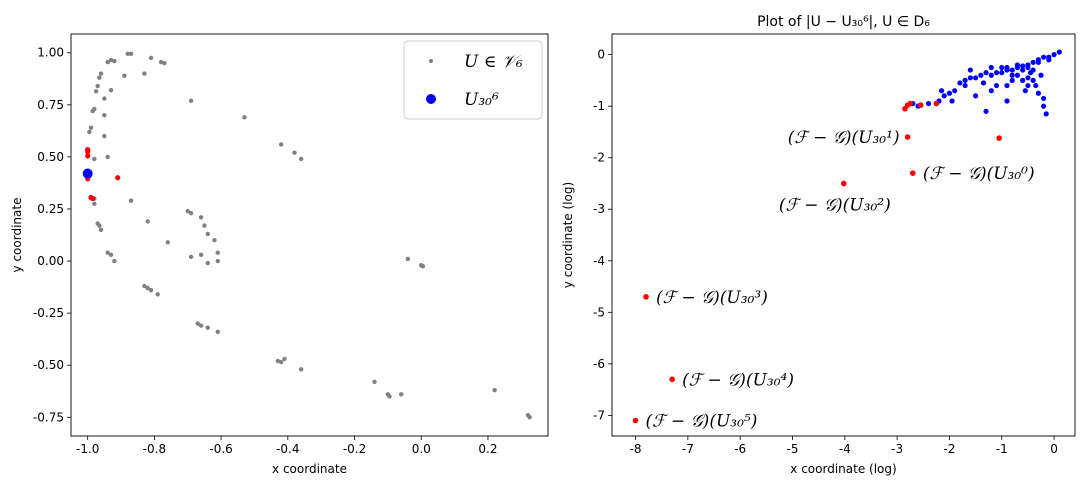 The height and width of the screenshot is (489, 1089). I want to click on x-tick-label: -4, so click(845, 449).